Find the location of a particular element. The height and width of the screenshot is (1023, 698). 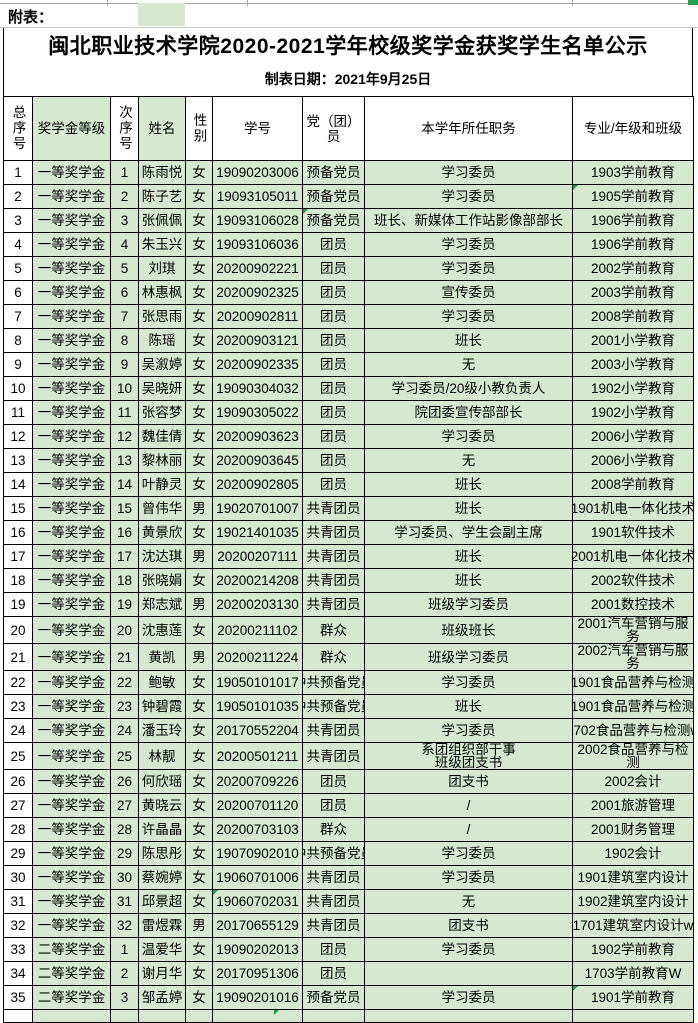

cell-major: 1902小学教育 is located at coordinates (633, 388).